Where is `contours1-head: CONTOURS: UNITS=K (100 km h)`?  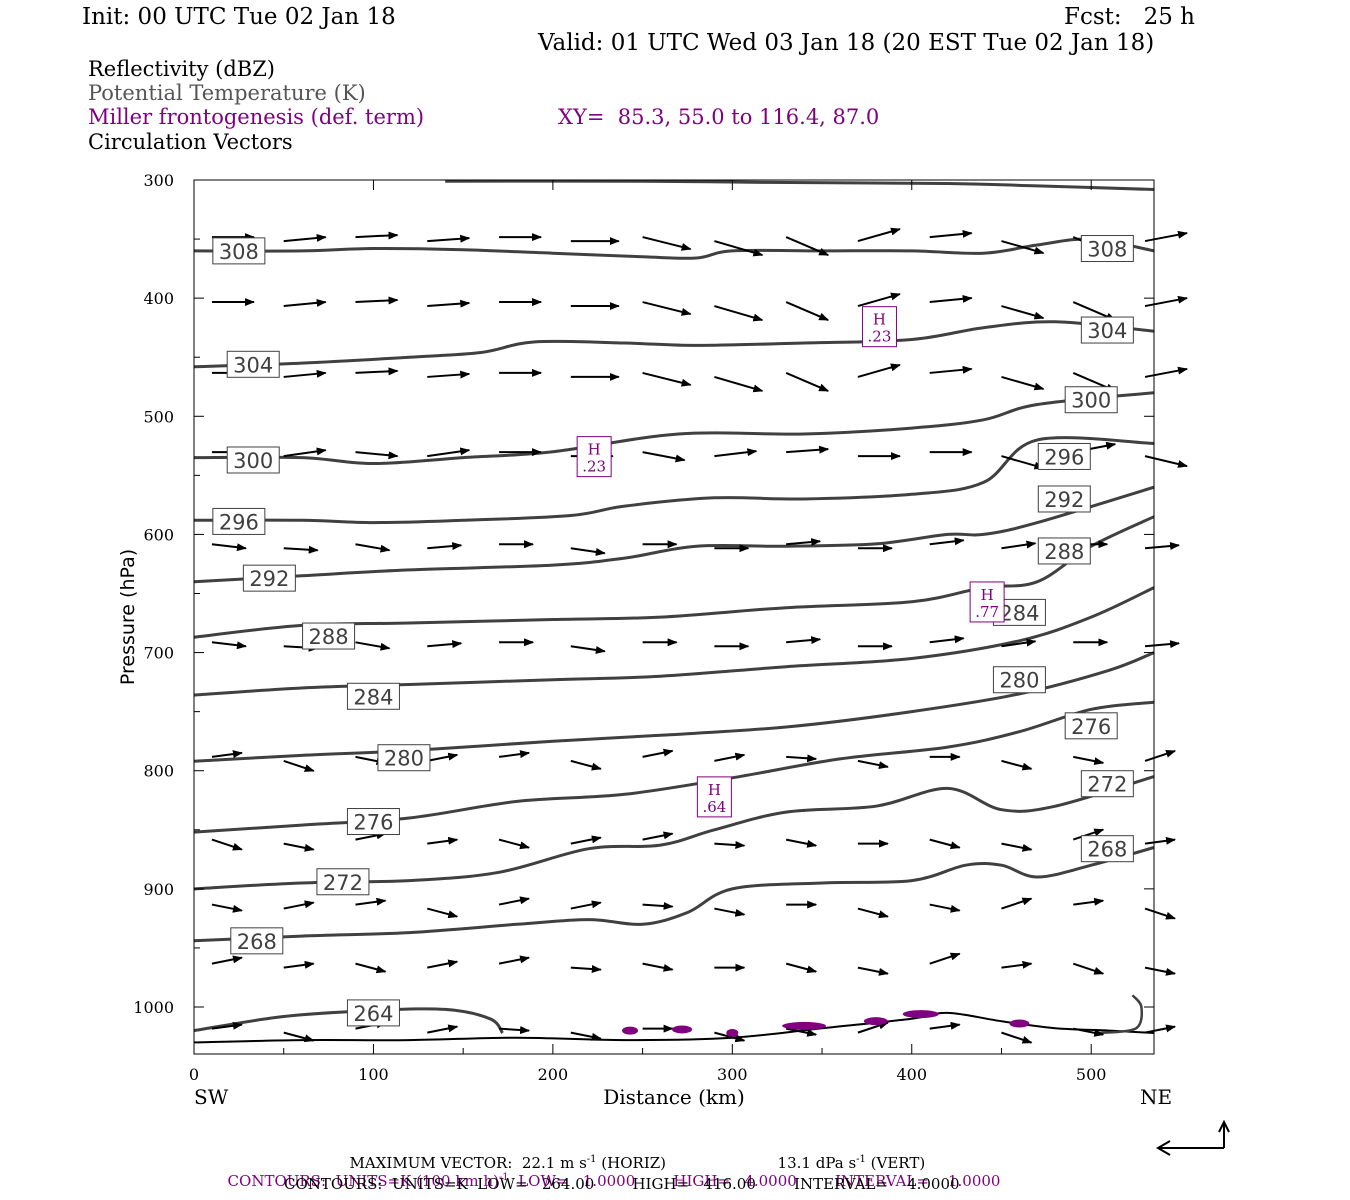
contours1-head: CONTOURS: UNITS=K (100 km h) is located at coordinates (363, 1181).